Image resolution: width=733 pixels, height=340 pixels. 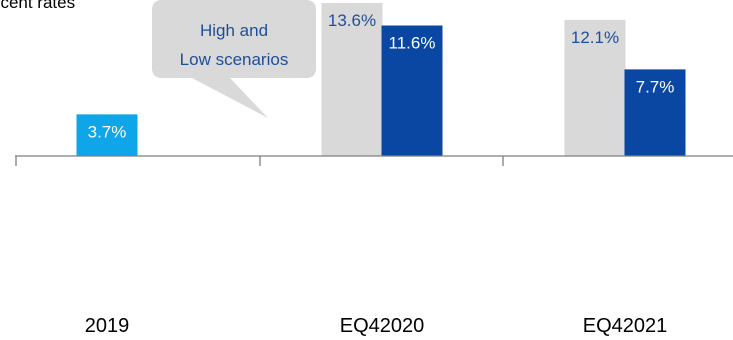 I want to click on category-labels: 2019 EQ42020 EQ42021, so click(x=376, y=326).